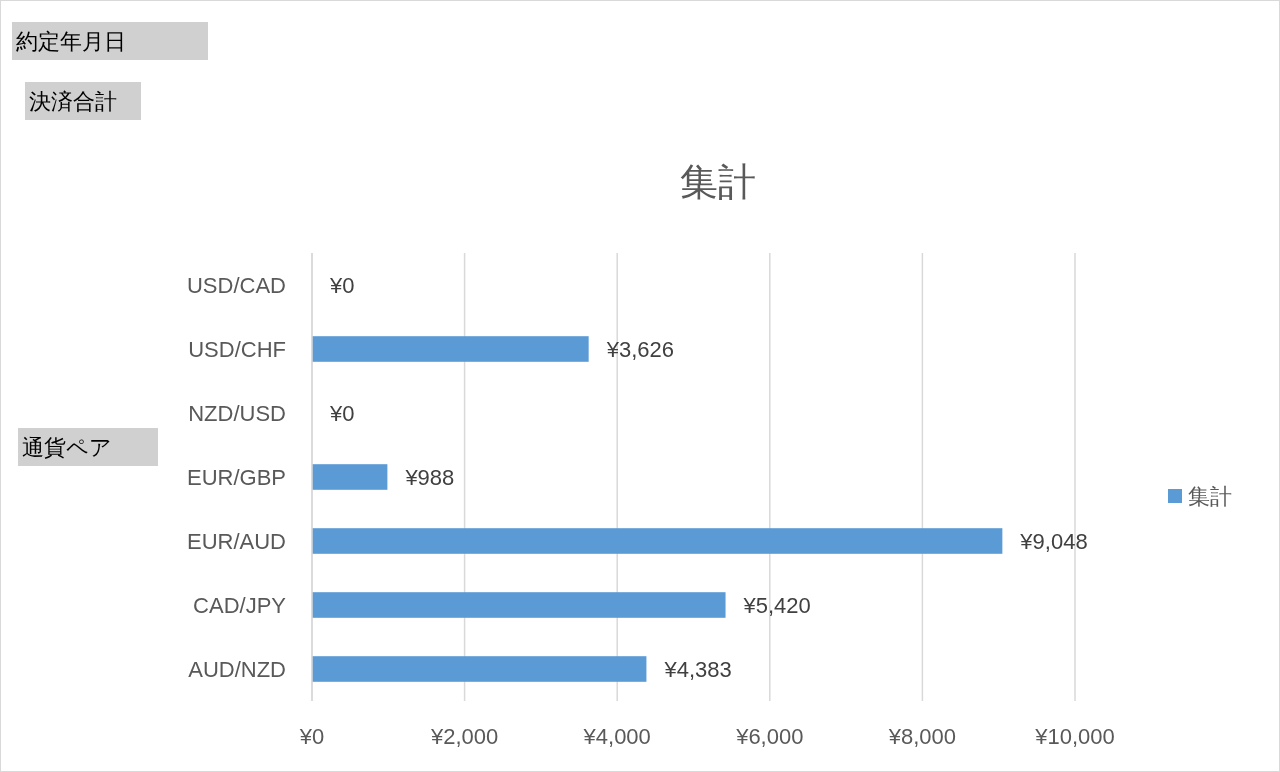 This screenshot has height=772, width=1280. I want to click on x-tick-label: ¥8,000, so click(922, 736).